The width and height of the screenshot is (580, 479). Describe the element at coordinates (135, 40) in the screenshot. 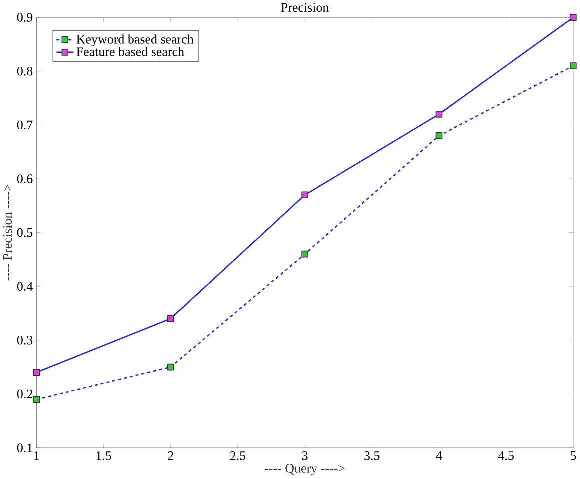

I see `legend-label: Keyword based search` at that location.